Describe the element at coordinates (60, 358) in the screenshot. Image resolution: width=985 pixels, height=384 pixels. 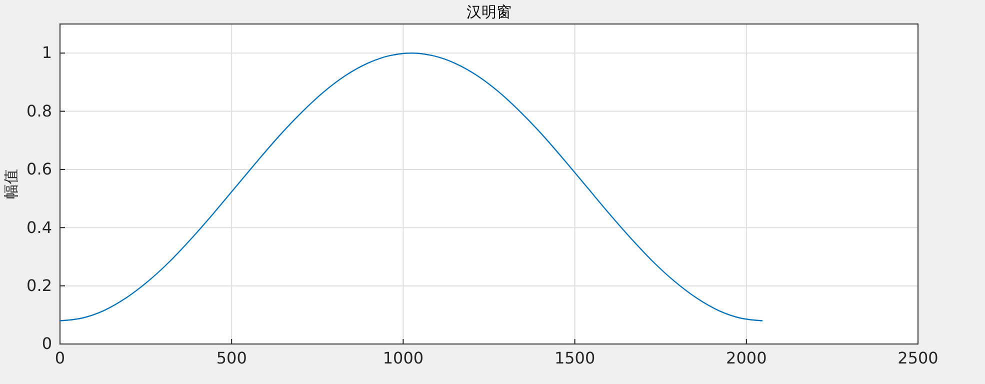
I see `x-tick-label: 0` at that location.